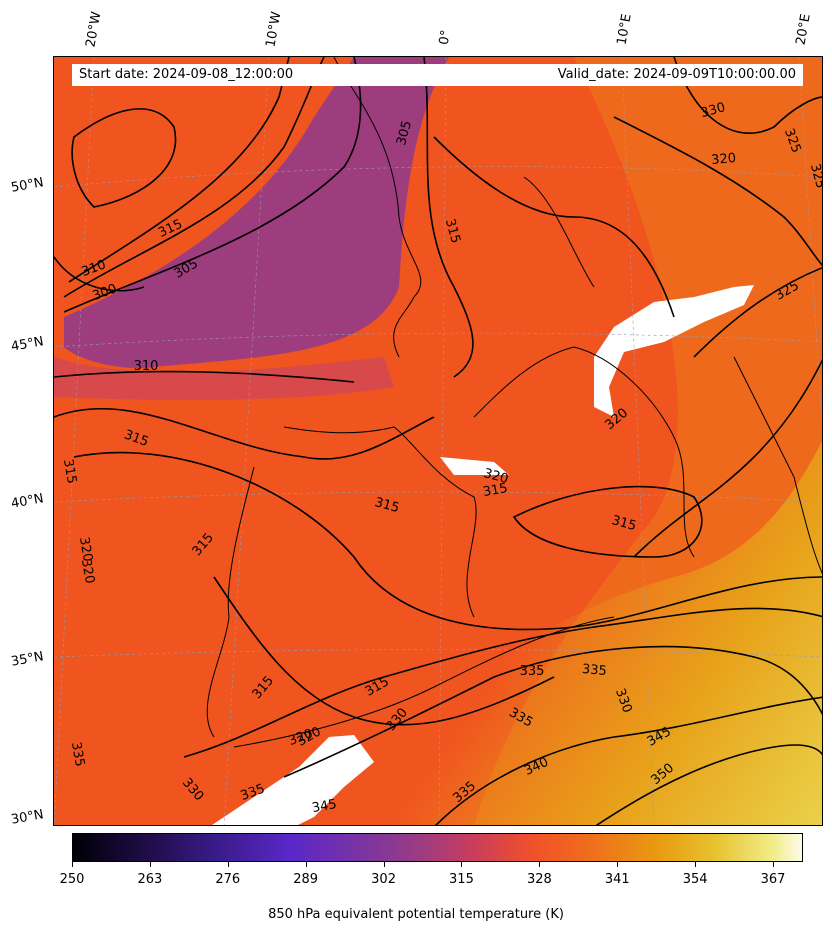  What do you see at coordinates (695, 879) in the screenshot?
I see `colorbar-tick-label: 354` at bounding box center [695, 879].